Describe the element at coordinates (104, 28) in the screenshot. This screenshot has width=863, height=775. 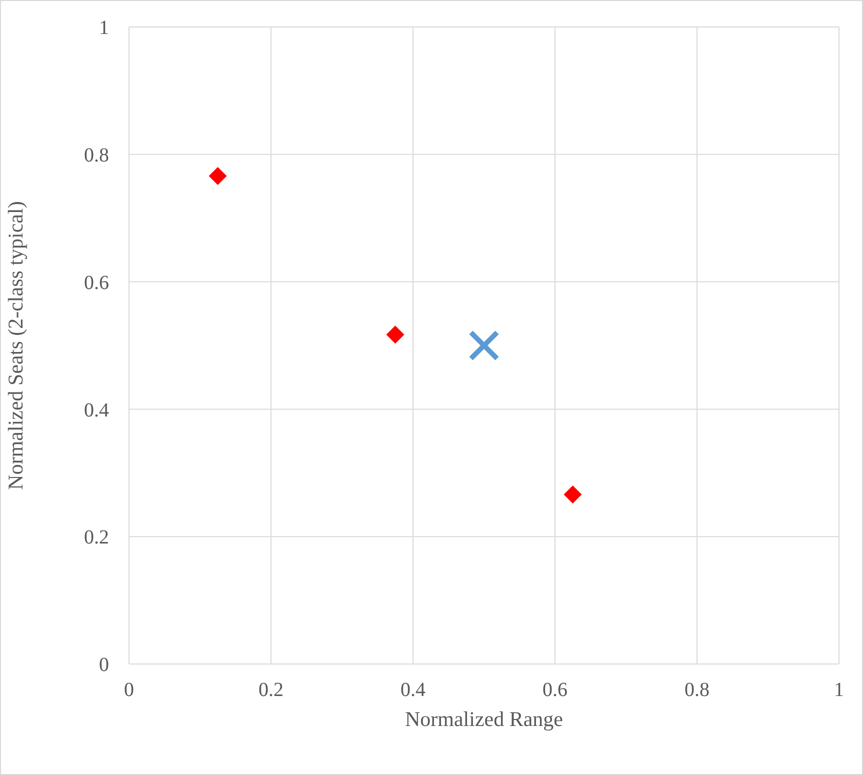
I see `y-tick-label: 1` at that location.